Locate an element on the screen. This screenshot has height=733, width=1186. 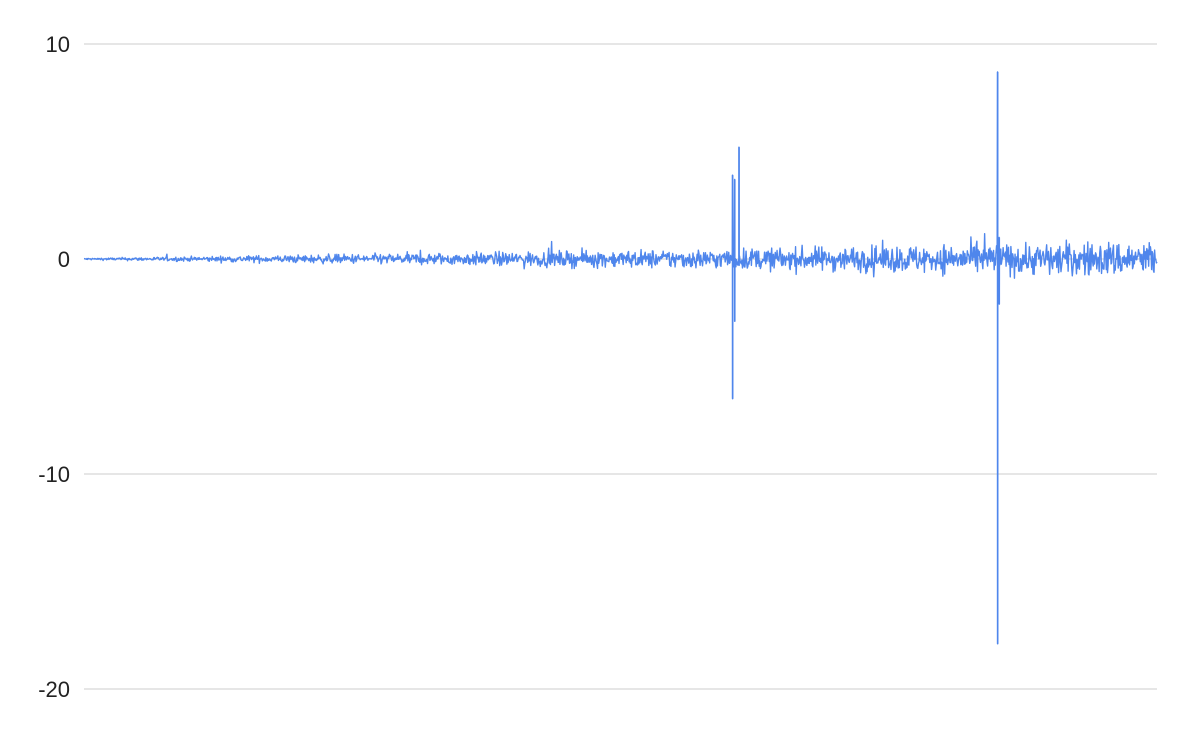
y-tick-label: 10 is located at coordinates (58, 44).